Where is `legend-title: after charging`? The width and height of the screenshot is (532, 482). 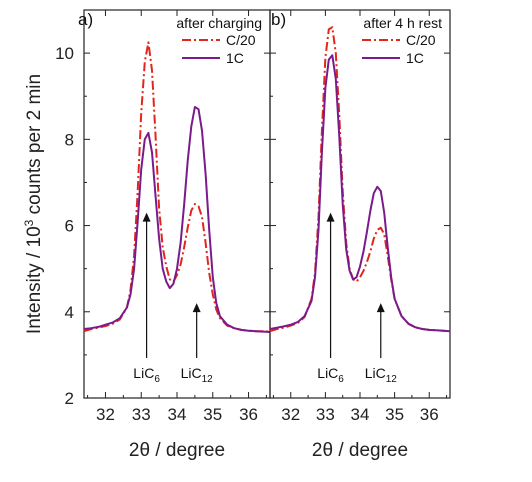
legend-title: after charging is located at coordinates (219, 23).